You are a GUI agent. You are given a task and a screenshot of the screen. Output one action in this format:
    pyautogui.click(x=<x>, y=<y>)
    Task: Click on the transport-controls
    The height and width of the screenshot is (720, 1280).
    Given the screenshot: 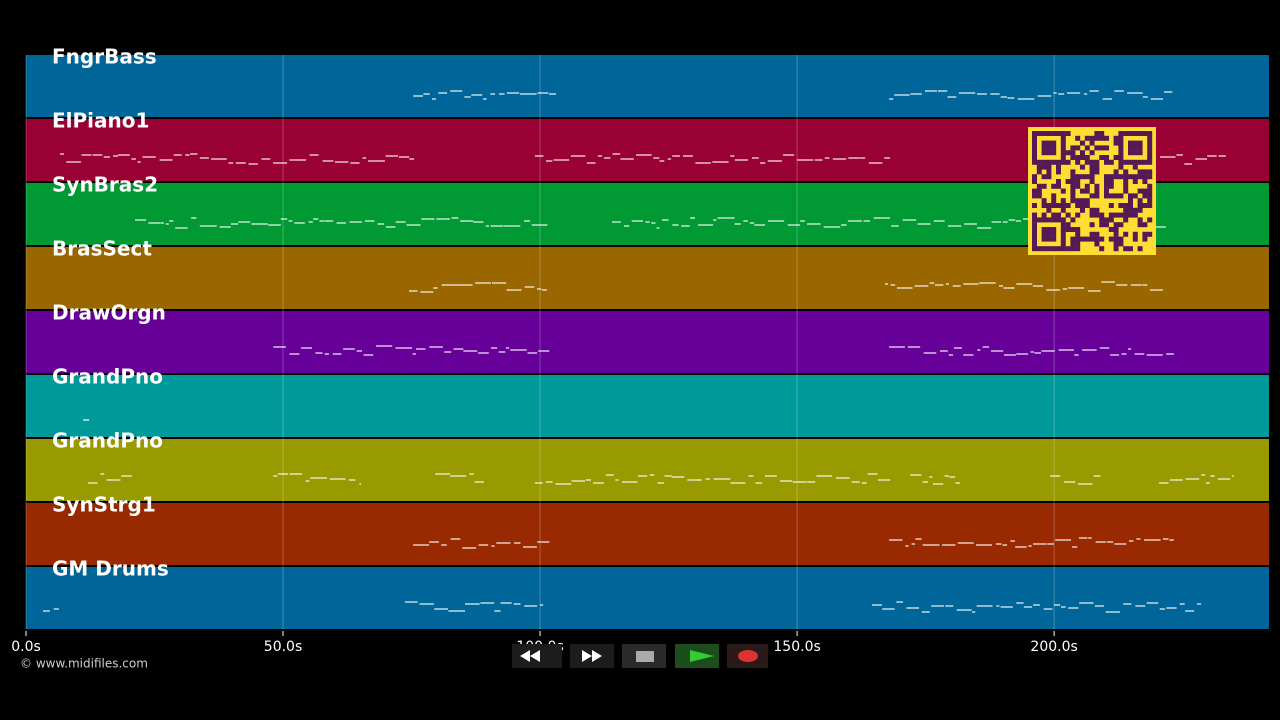 What is the action you would take?
    pyautogui.click(x=640, y=656)
    